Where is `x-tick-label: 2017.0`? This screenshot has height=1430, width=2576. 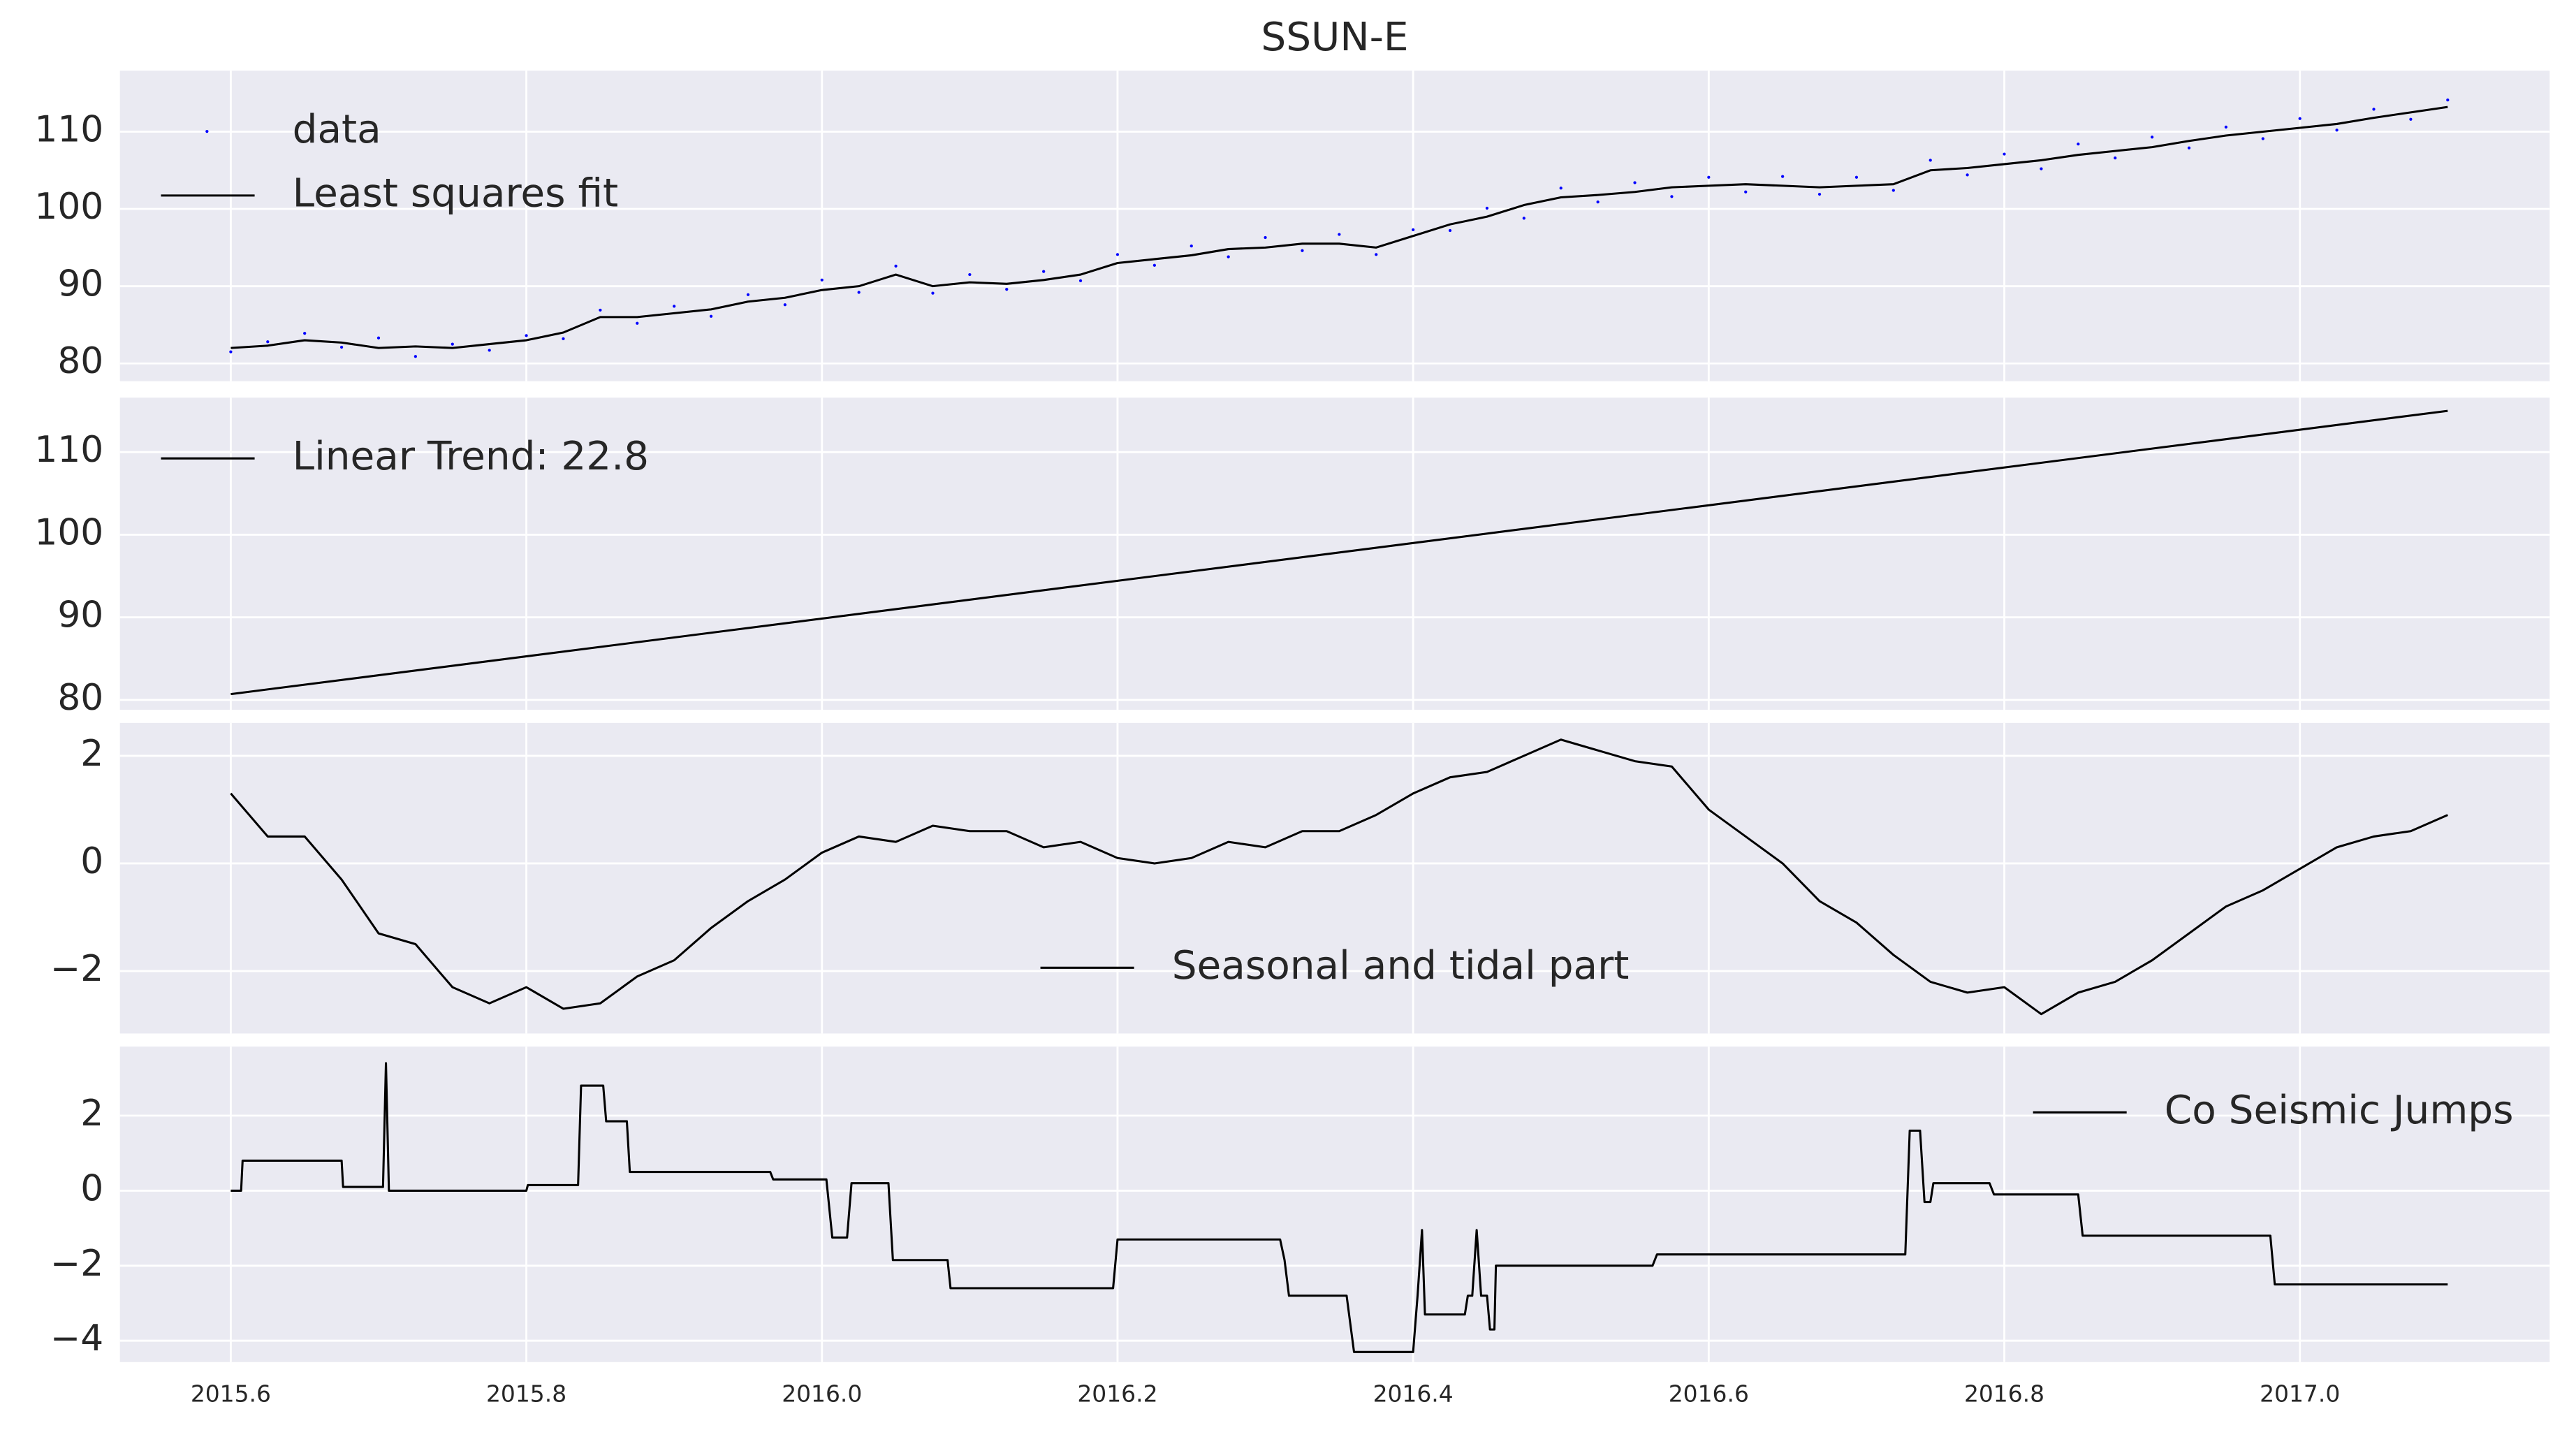 x-tick-label: 2017.0 is located at coordinates (2300, 1393).